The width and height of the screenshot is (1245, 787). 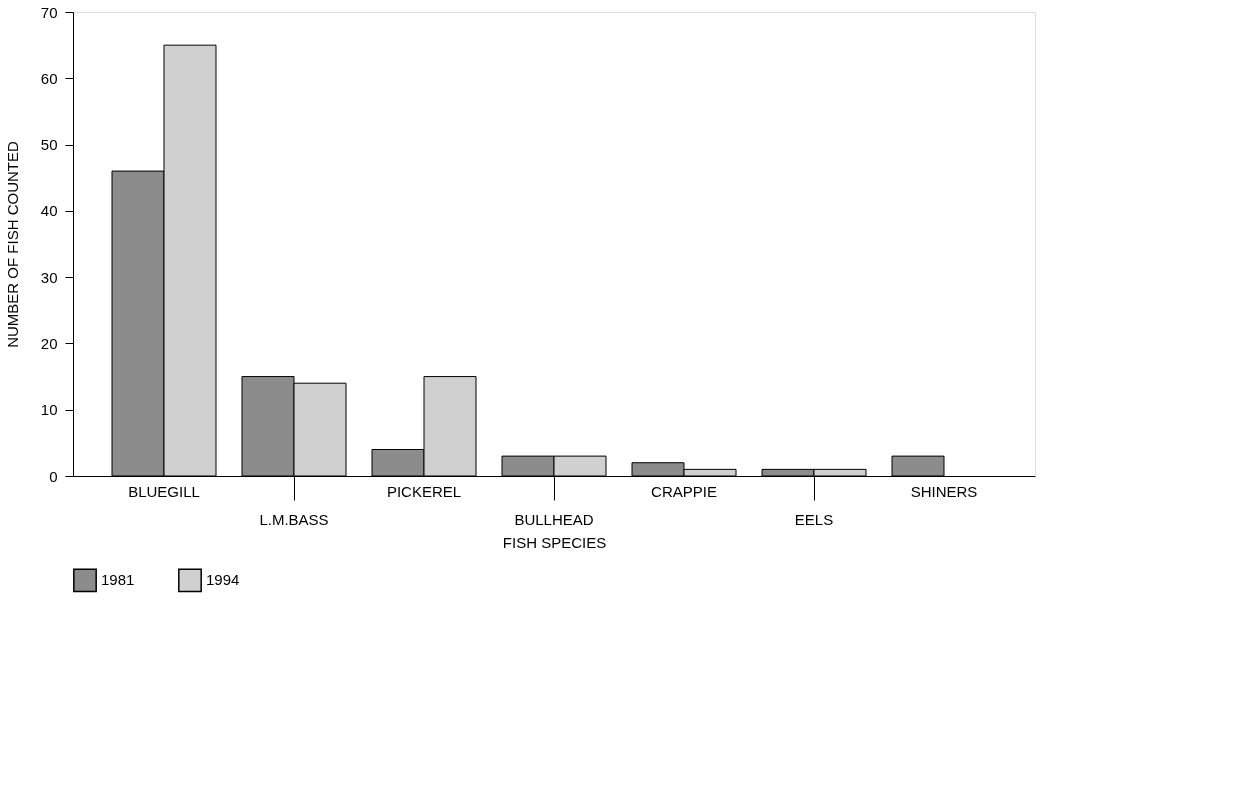 I want to click on y-tick-label: 60, so click(x=49, y=78).